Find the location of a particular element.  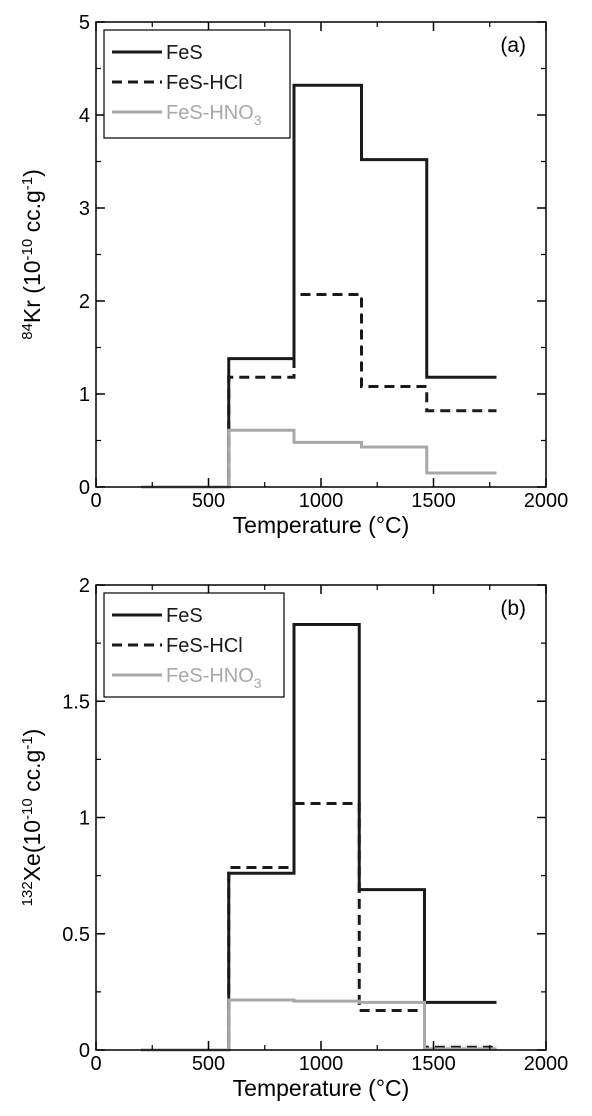

panel-label: (a) is located at coordinates (513, 45).